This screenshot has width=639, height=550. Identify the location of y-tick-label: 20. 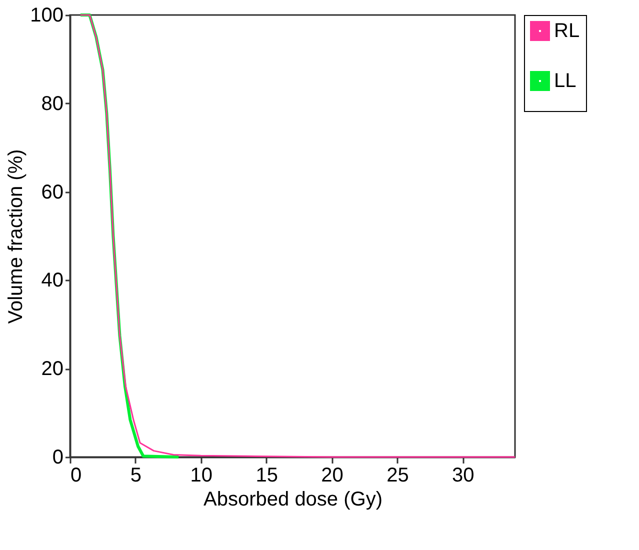
(52, 369).